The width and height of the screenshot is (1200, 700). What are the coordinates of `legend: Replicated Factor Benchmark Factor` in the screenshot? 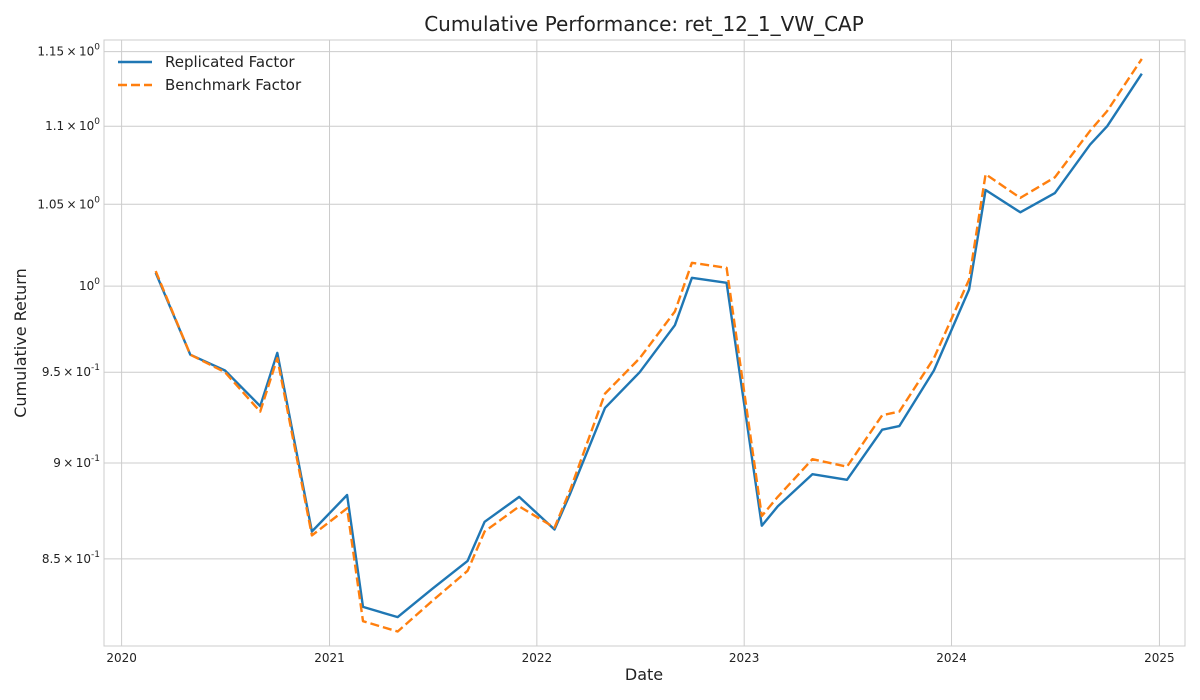 It's located at (210, 73).